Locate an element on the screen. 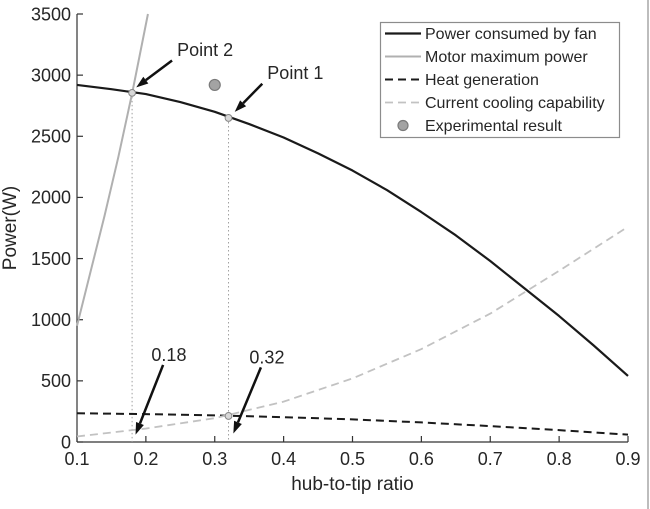 Image resolution: width=650 pixels, height=509 pixels. x-tick-label: 0.4 is located at coordinates (283, 459).